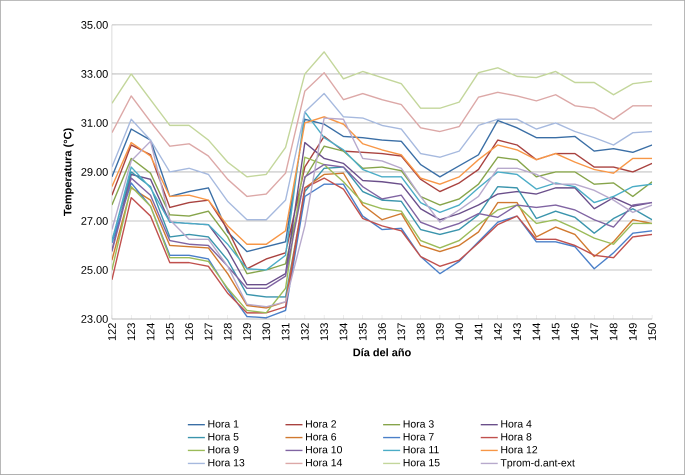  Describe the element at coordinates (516, 437) in the screenshot. I see `legend-label: Hora 8` at that location.